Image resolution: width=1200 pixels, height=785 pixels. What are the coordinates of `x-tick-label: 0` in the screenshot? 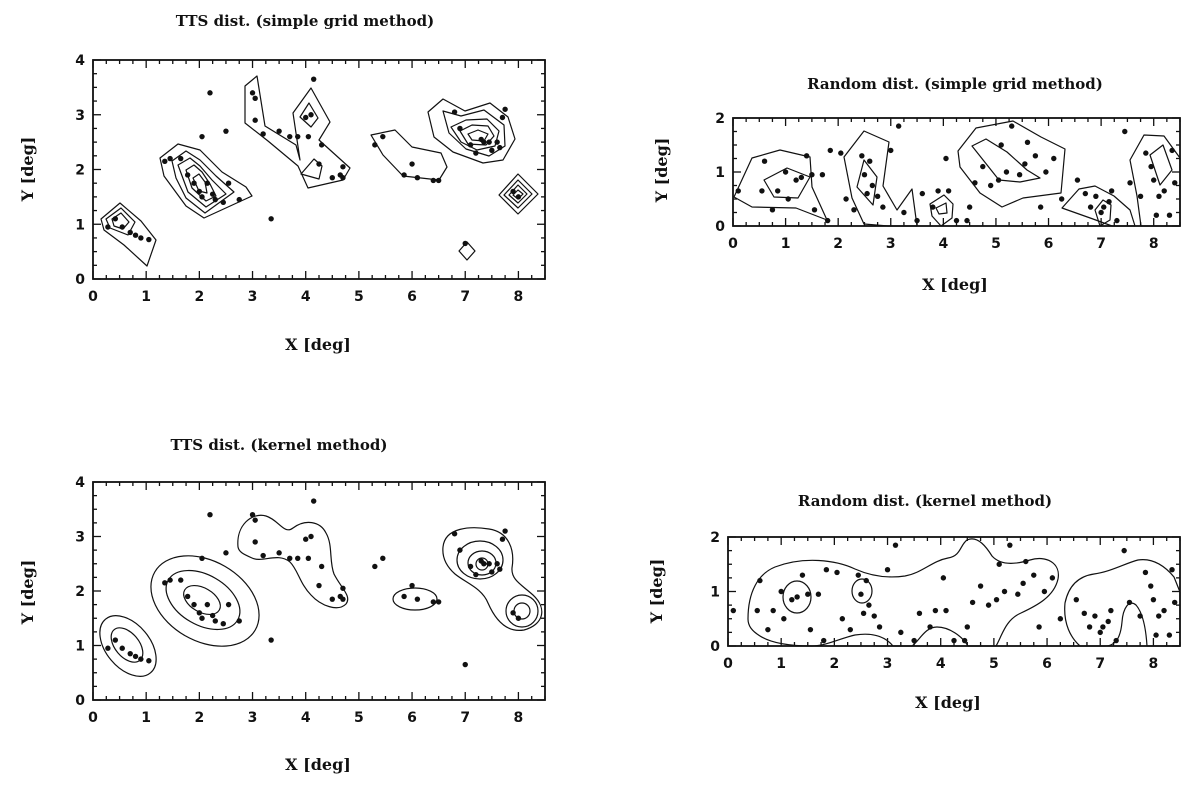 It's located at (733, 244).